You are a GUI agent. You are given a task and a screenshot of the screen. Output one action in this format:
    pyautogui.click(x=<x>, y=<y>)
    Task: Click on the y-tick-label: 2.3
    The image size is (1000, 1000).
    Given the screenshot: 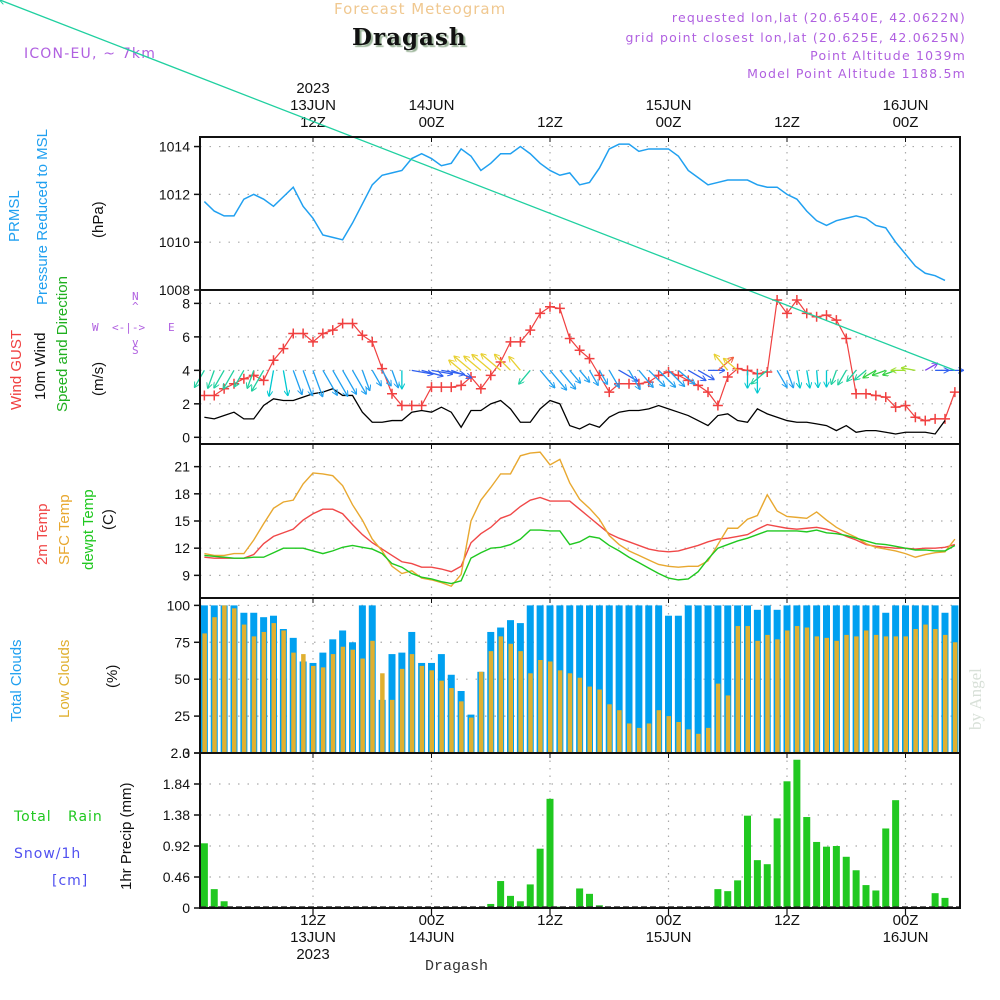 What is the action you would take?
    pyautogui.click(x=181, y=753)
    